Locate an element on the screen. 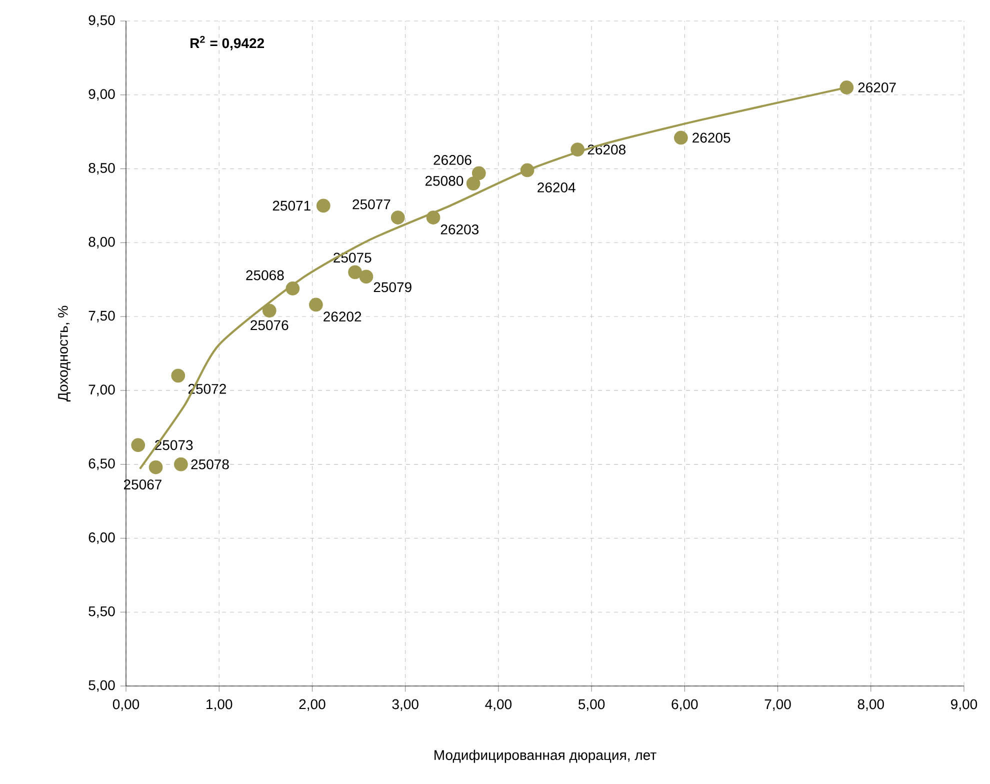 The width and height of the screenshot is (990, 784). y-tick-label: 6,50 is located at coordinates (101, 464).